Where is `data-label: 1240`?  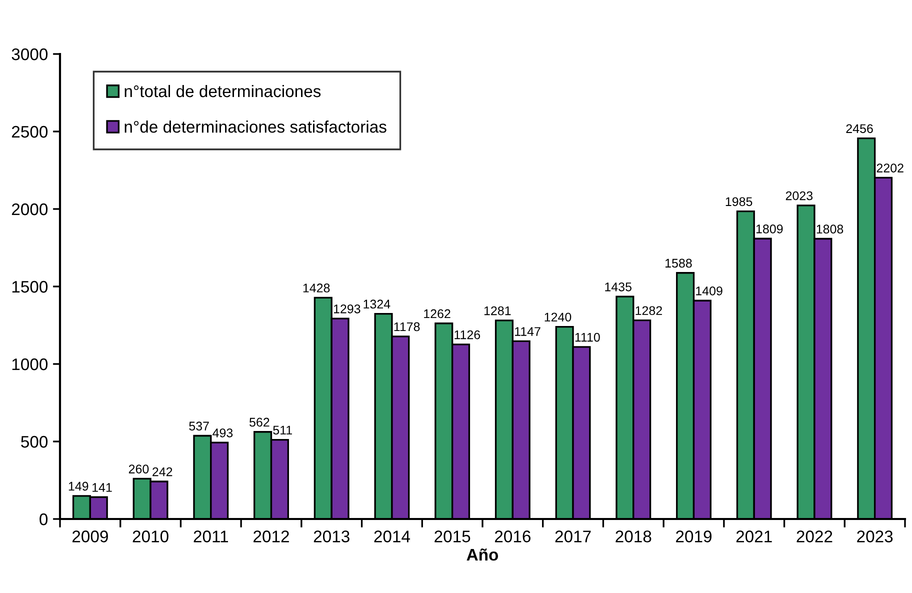 data-label: 1240 is located at coordinates (558, 317).